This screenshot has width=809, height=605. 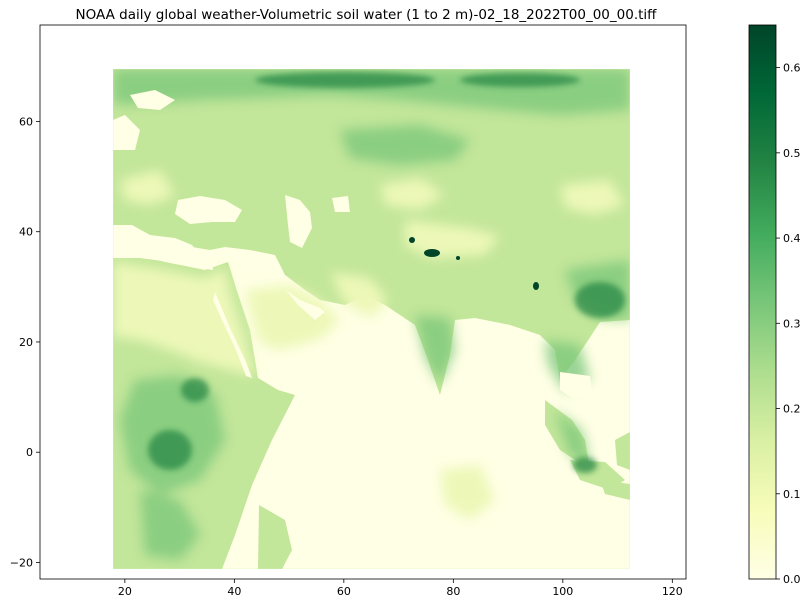 I want to click on colorbar-frame, so click(x=762, y=302).